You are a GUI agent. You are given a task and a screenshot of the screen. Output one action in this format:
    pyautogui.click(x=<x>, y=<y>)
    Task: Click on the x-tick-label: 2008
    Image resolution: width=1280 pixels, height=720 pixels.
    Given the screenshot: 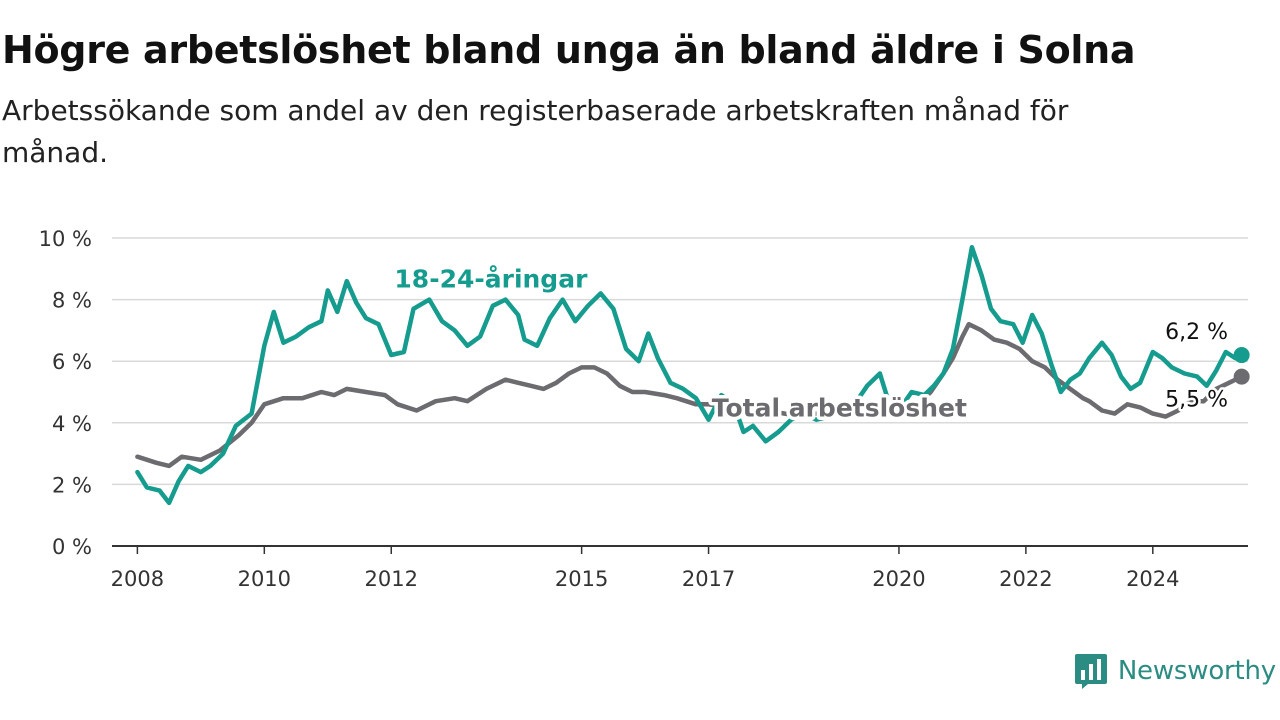 What is the action you would take?
    pyautogui.click(x=137, y=579)
    